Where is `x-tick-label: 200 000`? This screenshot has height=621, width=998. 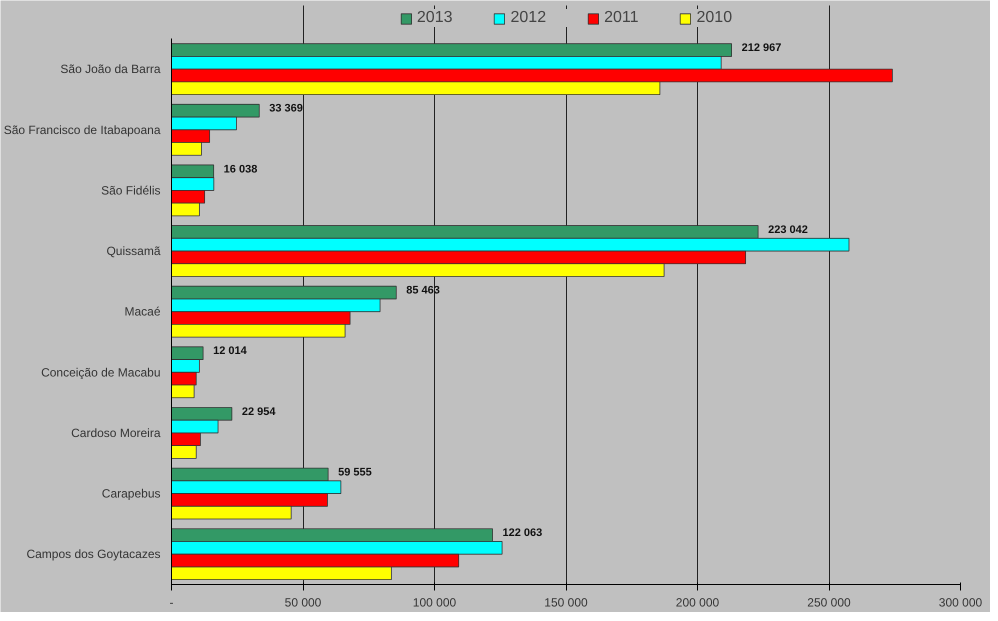
x-tick-label: 200 000 is located at coordinates (698, 603).